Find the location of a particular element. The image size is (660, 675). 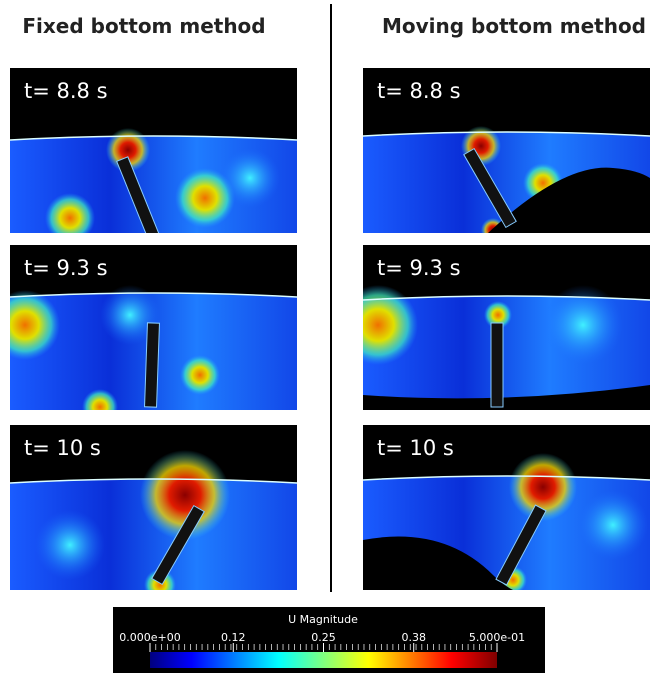

colorbar-tick-label: 0.12 is located at coordinates (233, 637).